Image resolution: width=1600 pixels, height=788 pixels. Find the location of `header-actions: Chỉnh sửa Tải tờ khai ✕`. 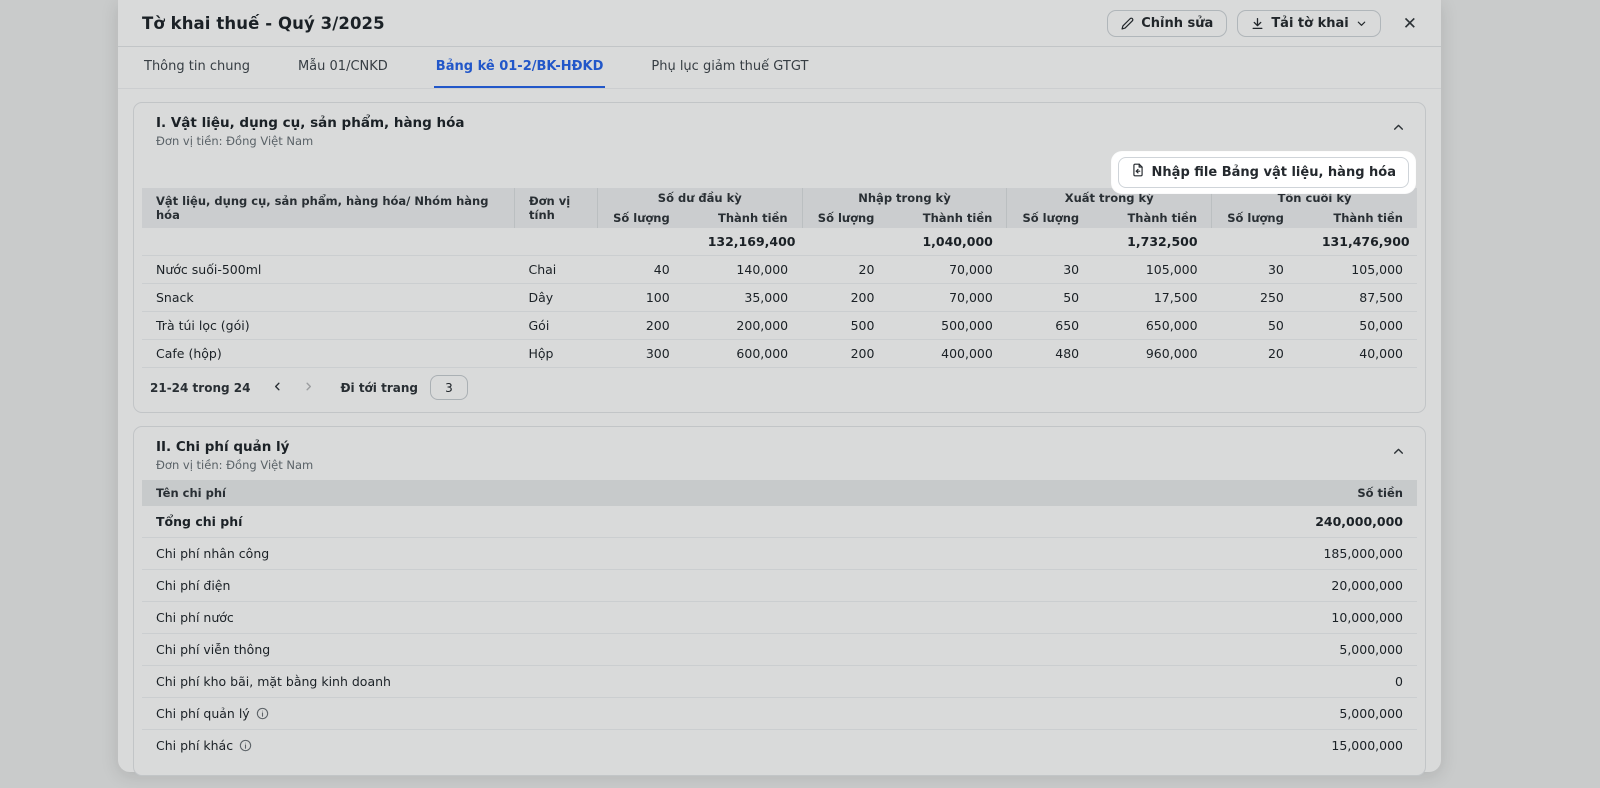

header-actions: Chỉnh sửa Tải tờ khai ✕ is located at coordinates (1264, 23).